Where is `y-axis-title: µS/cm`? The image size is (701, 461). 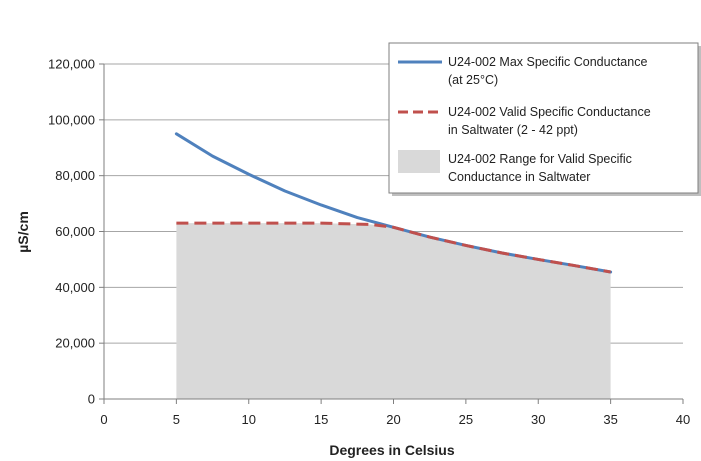 y-axis-title: µS/cm is located at coordinates (23, 232).